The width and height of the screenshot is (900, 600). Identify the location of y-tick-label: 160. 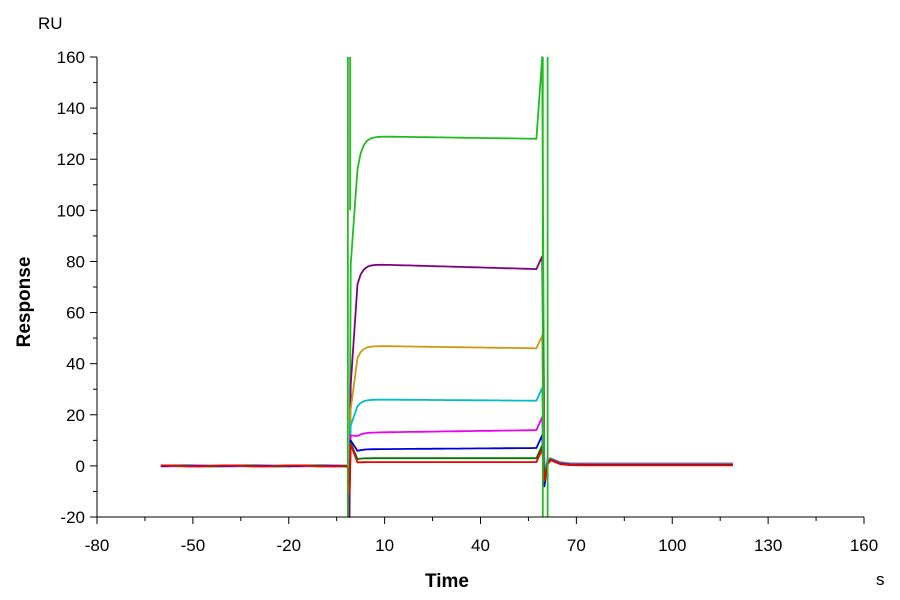
(71, 57).